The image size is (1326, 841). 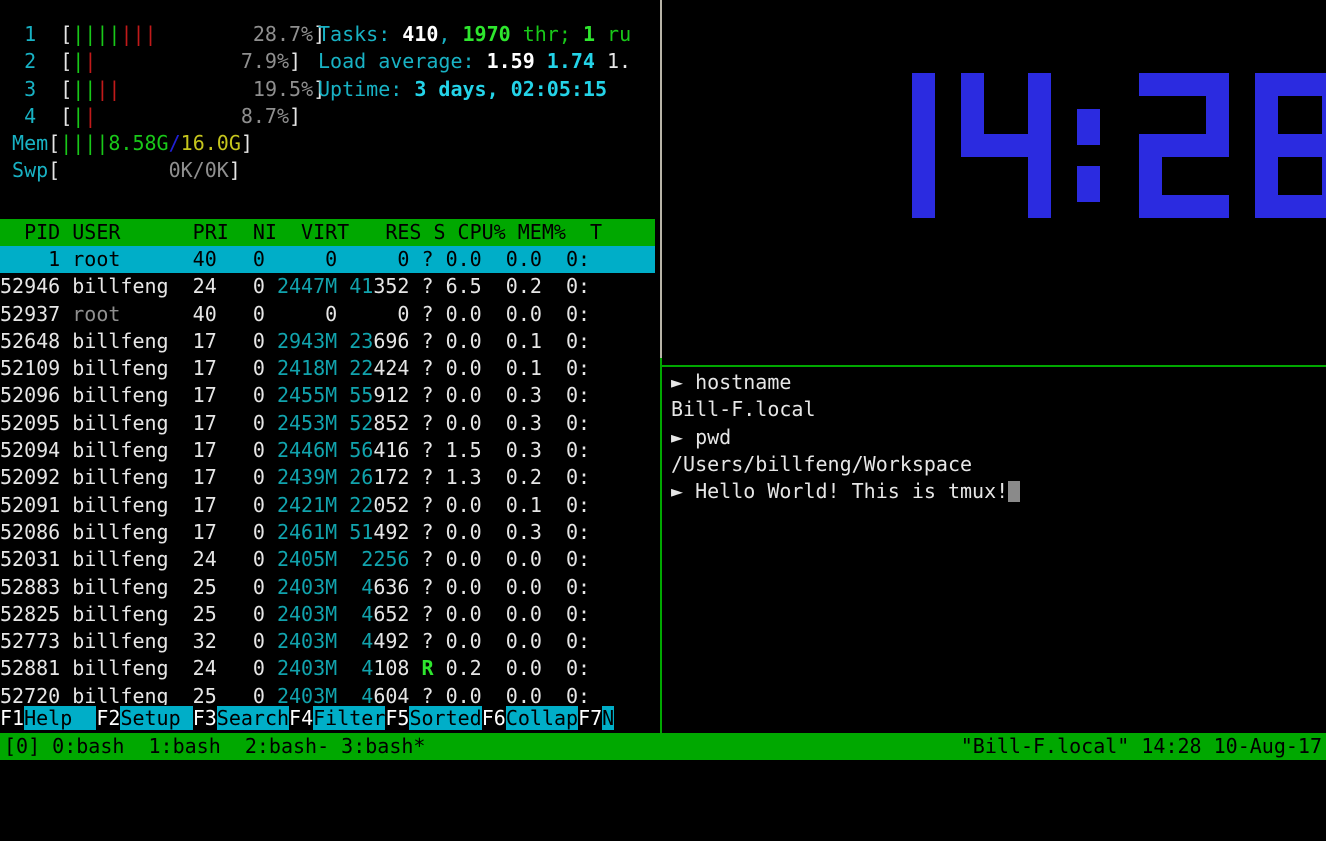 What do you see at coordinates (36, 613) in the screenshot?
I see `cell-pid: 52825` at bounding box center [36, 613].